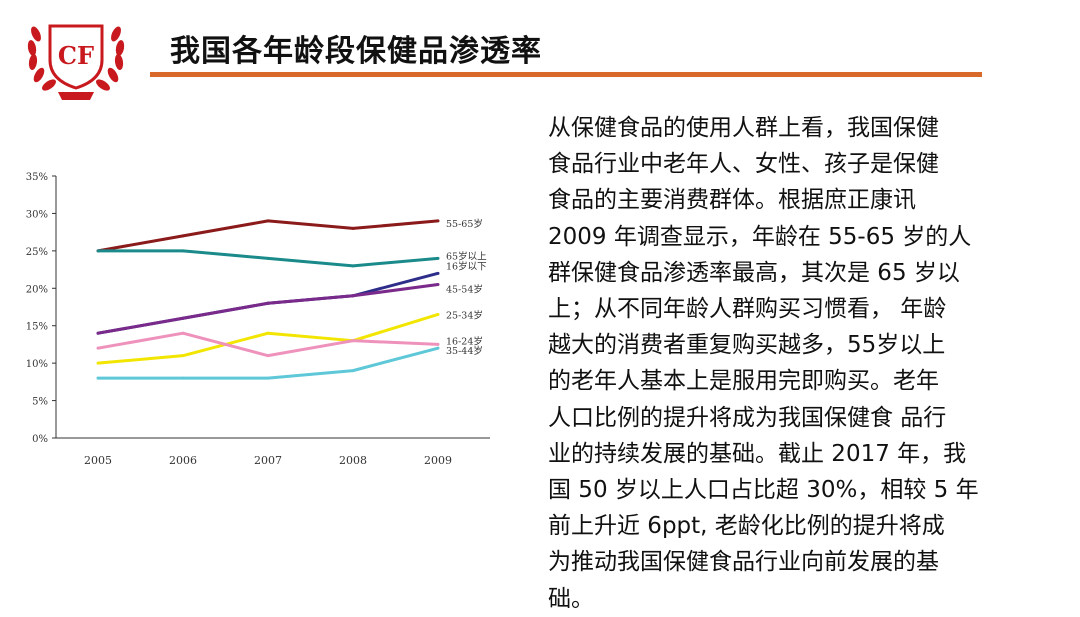 Image resolution: width=1080 pixels, height=617 pixels. Describe the element at coordinates (438, 460) in the screenshot. I see `x-tick-label: 2009` at that location.